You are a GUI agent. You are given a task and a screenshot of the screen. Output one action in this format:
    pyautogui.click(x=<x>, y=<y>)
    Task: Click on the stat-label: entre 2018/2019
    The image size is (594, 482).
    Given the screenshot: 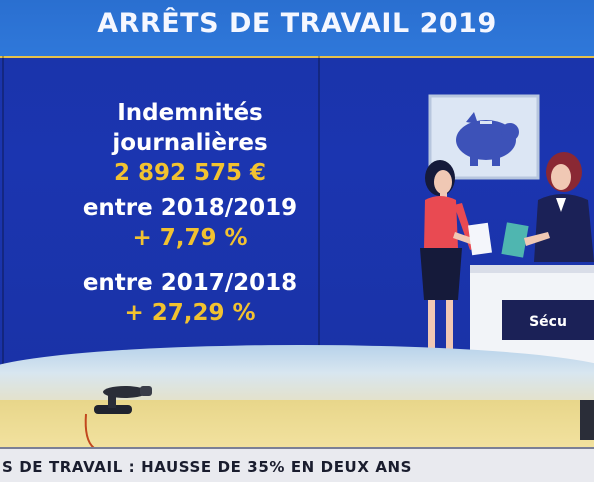 What is the action you would take?
    pyautogui.click(x=190, y=208)
    